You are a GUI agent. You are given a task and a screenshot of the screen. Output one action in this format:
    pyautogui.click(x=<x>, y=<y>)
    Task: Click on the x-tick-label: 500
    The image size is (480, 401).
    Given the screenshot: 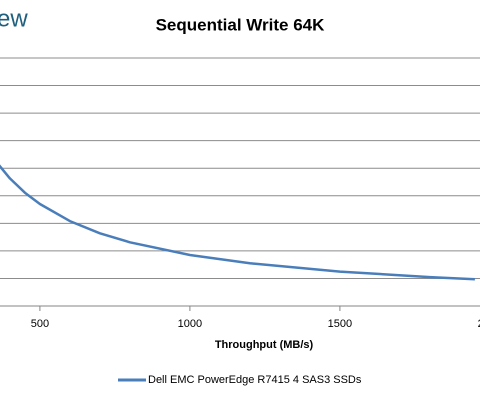 What is the action you would take?
    pyautogui.click(x=40, y=324)
    